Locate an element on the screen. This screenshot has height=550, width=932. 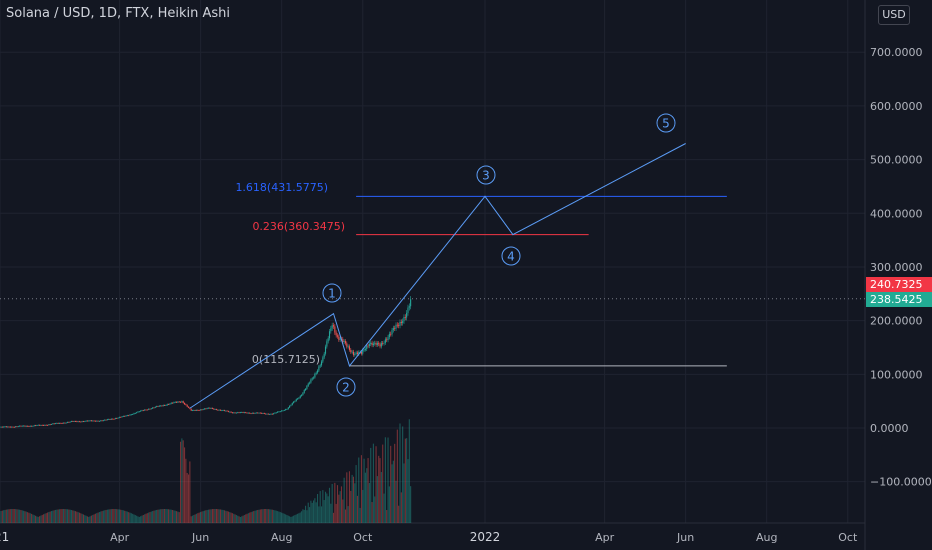
currency-button: USD is located at coordinates (894, 15).